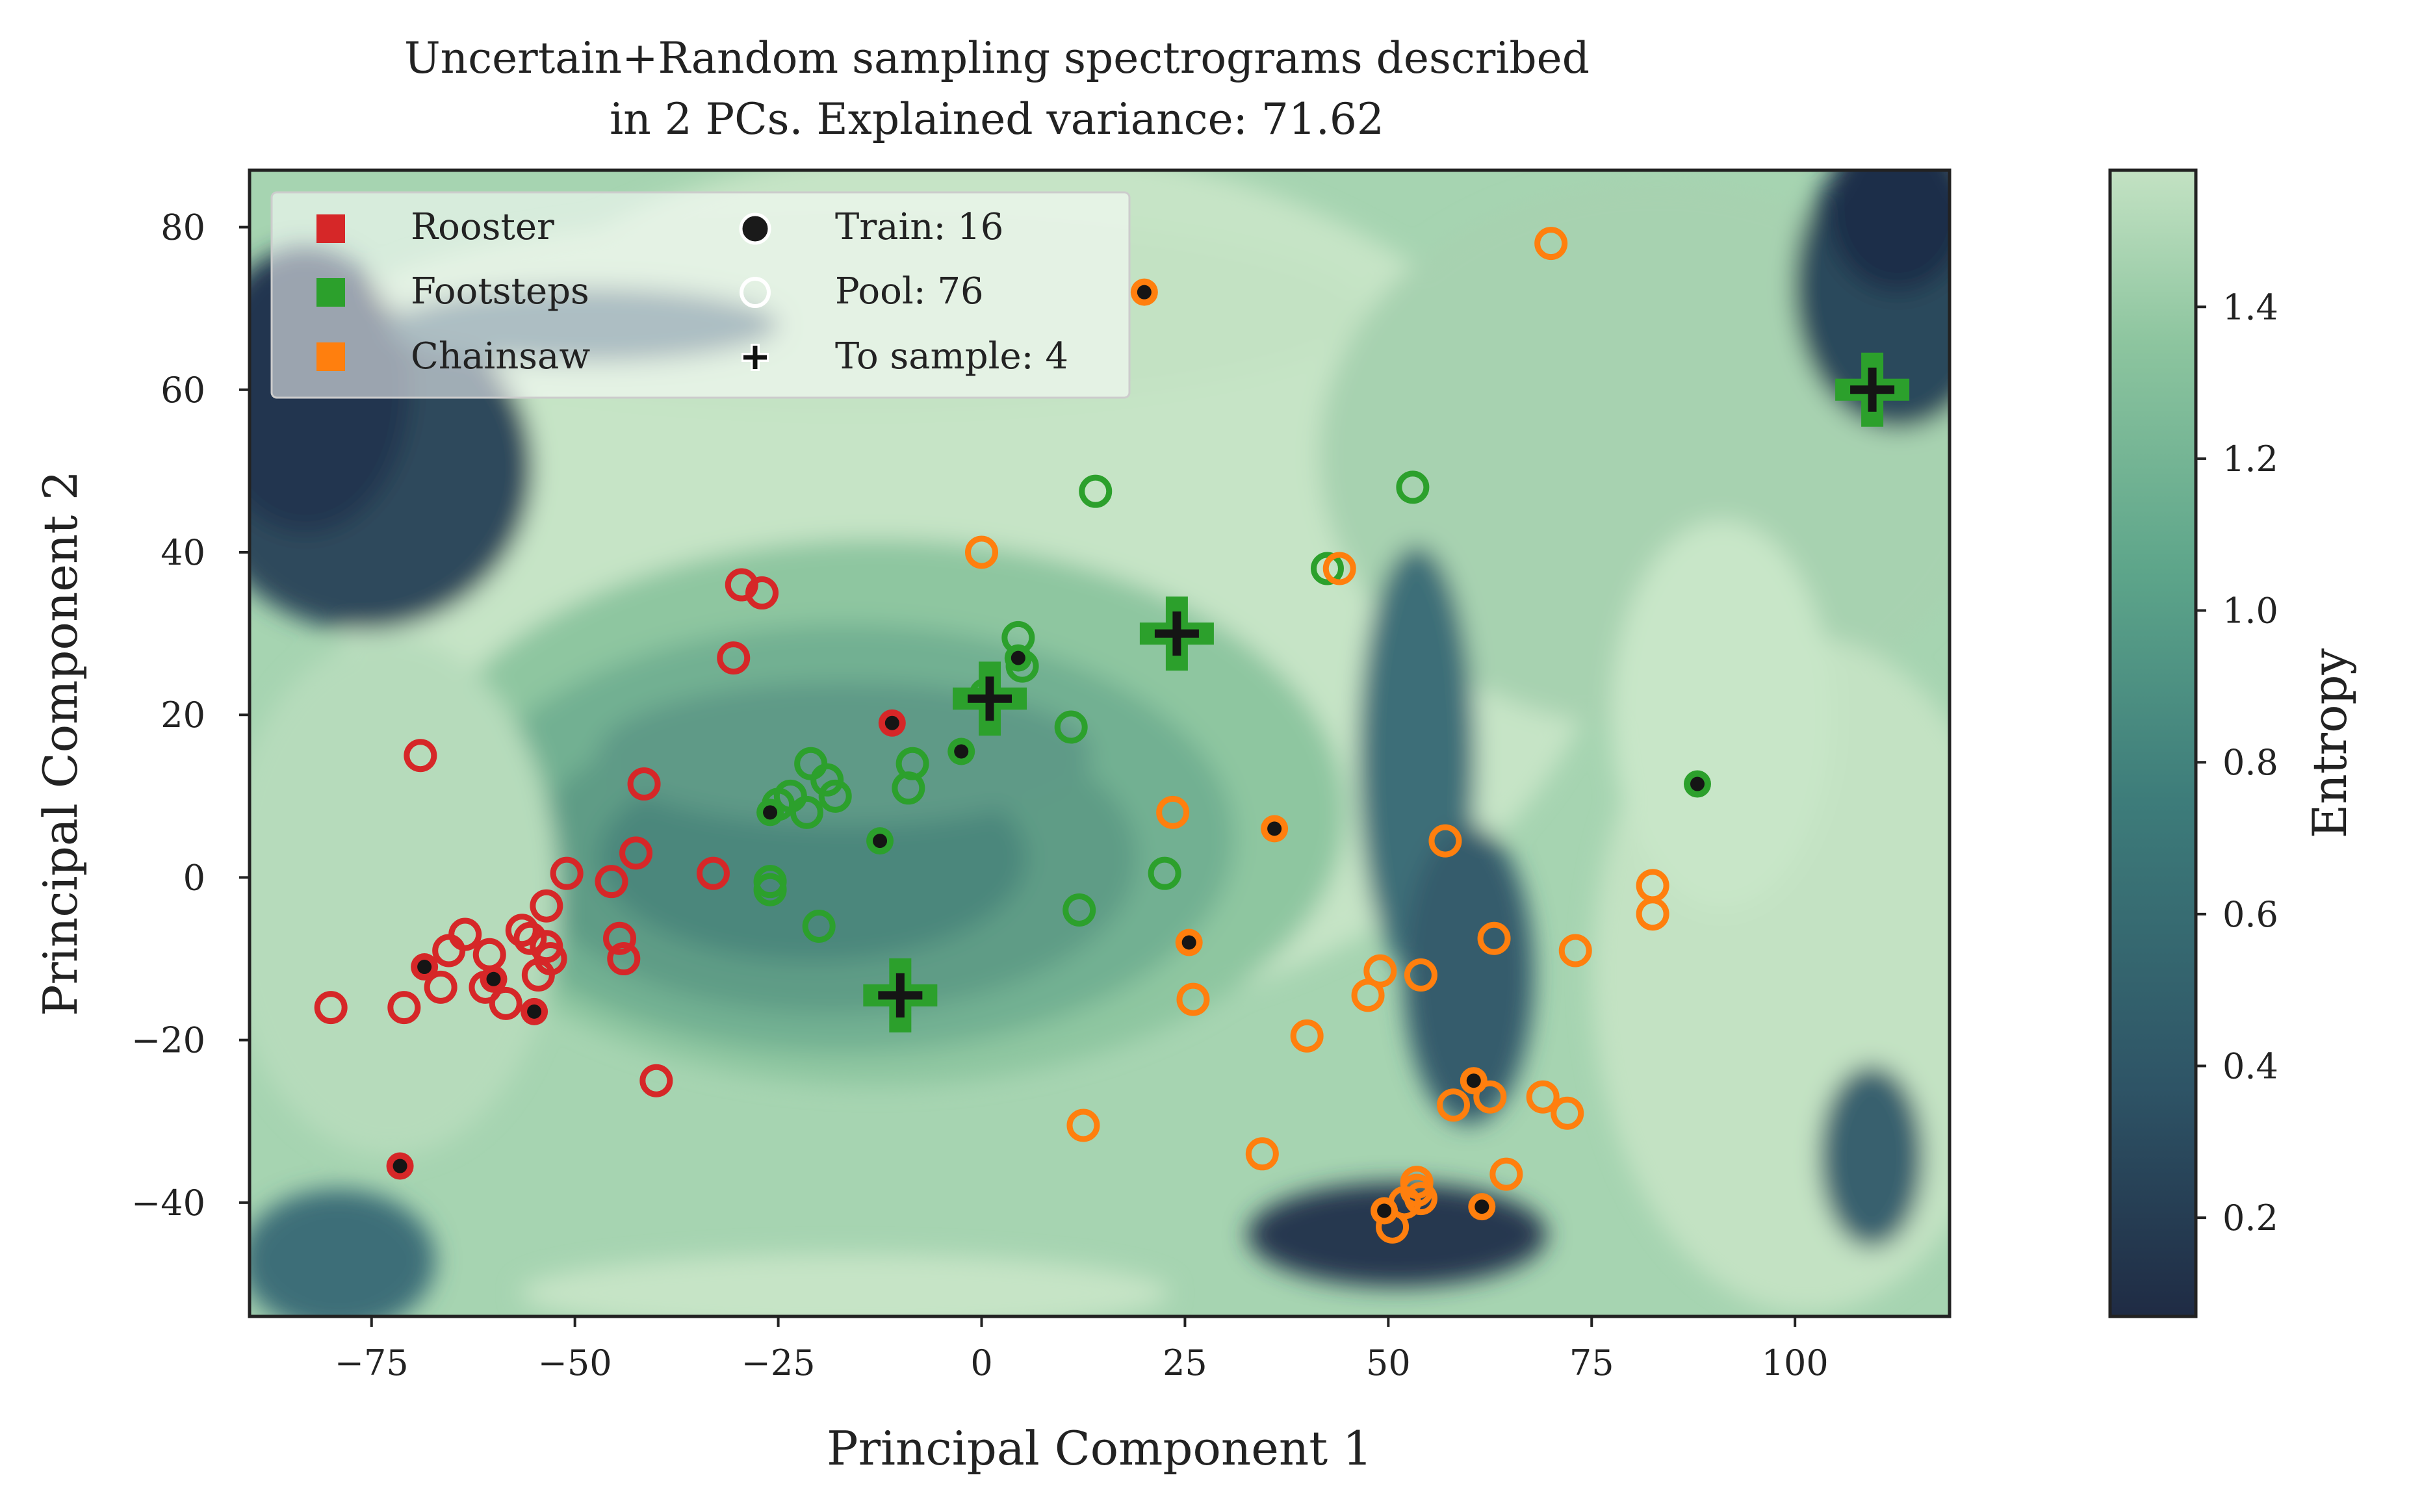 The image size is (2409, 1512). What do you see at coordinates (500, 291) in the screenshot?
I see `legend-footsteps-label: Footsteps` at bounding box center [500, 291].